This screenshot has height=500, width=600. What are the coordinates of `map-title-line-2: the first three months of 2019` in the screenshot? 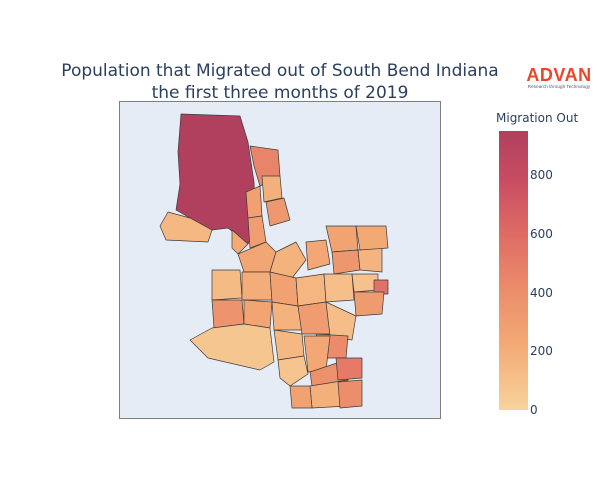 It's located at (280, 93).